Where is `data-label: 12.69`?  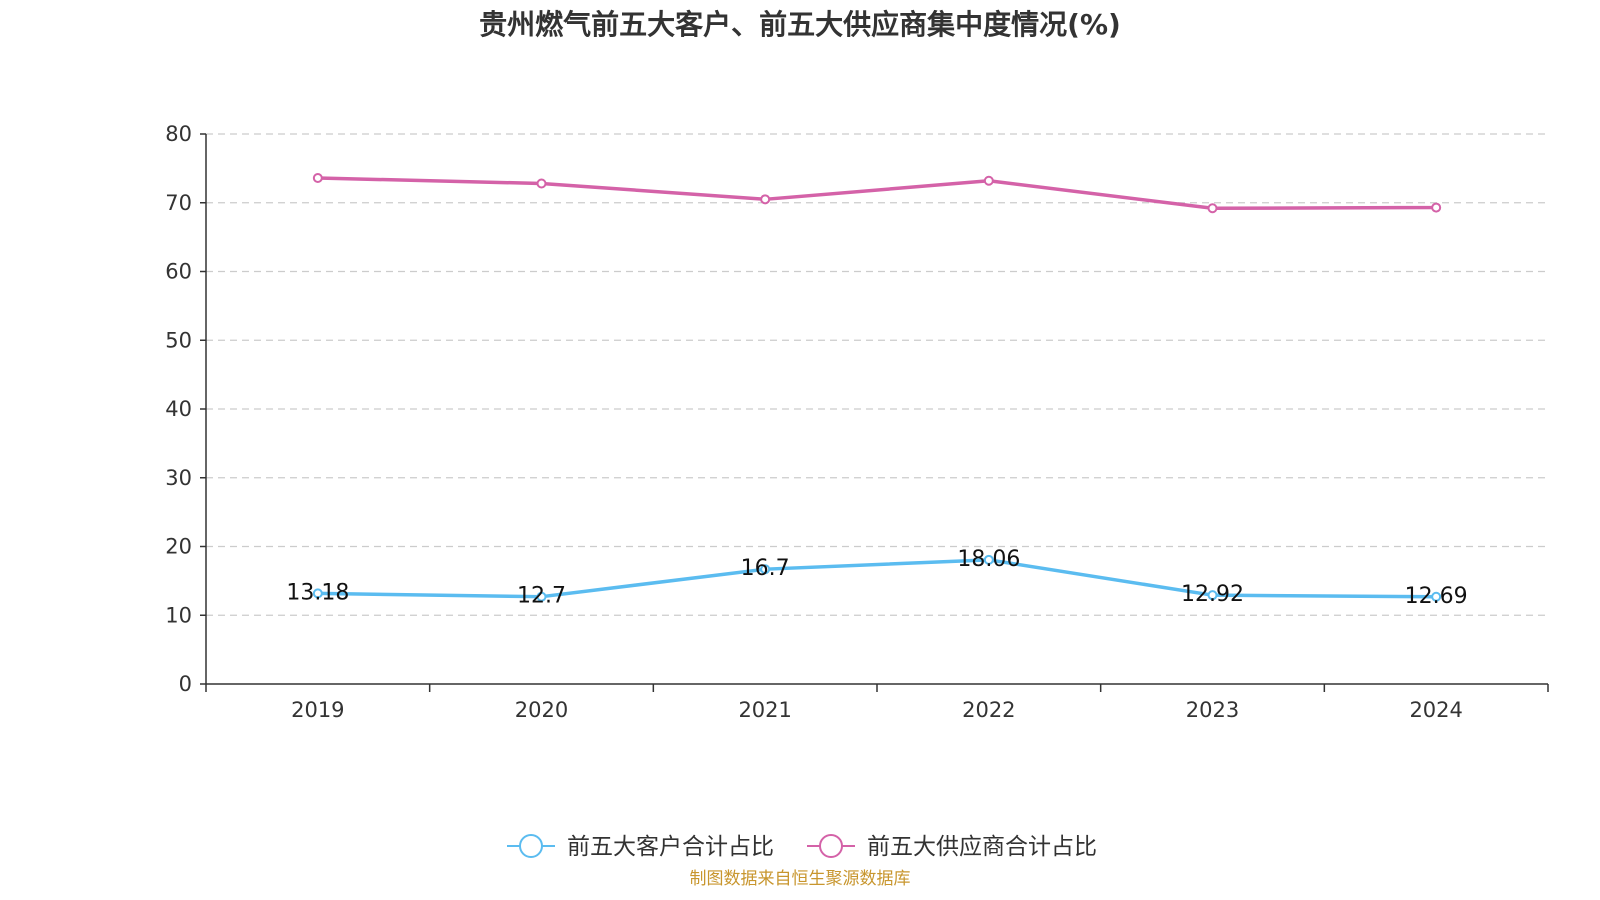 data-label: 12.69 is located at coordinates (1436, 596).